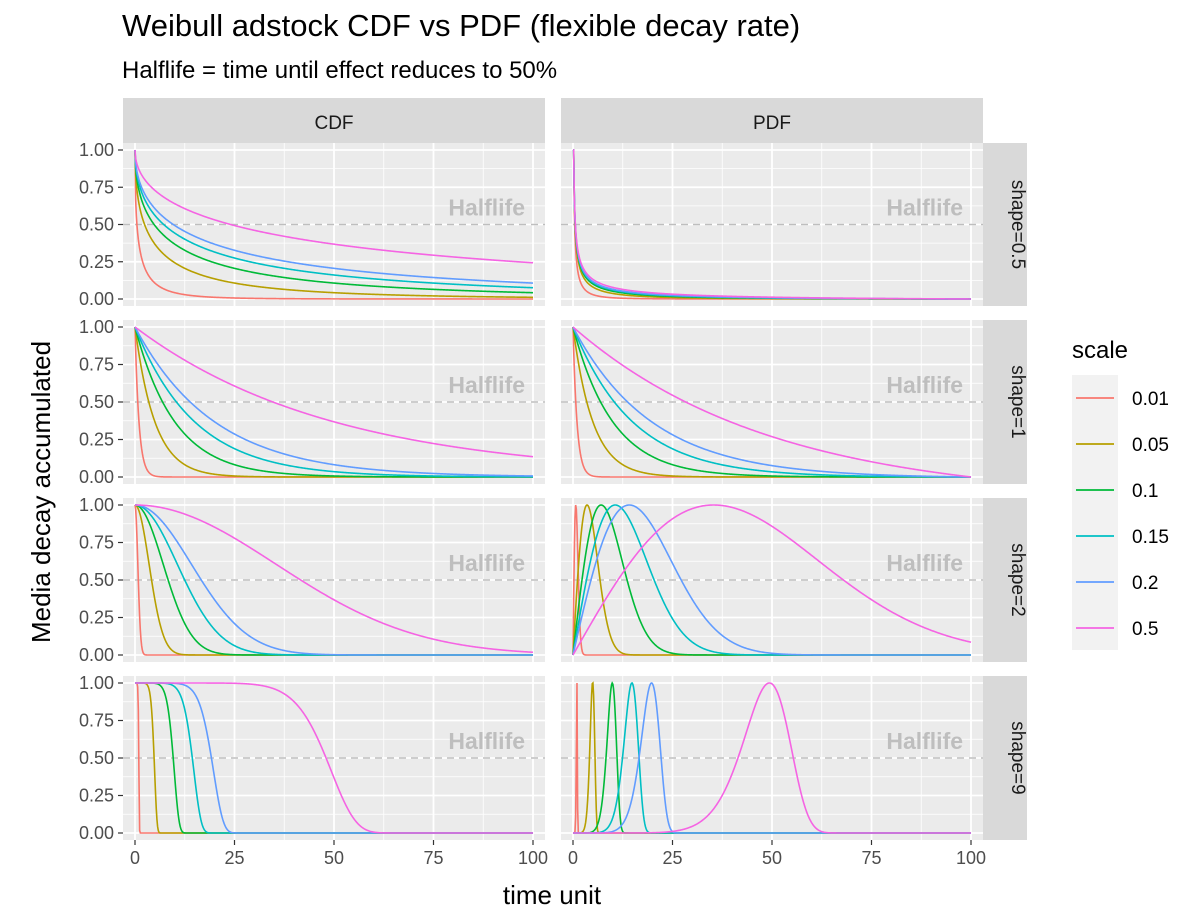 The height and width of the screenshot is (924, 1202). What do you see at coordinates (1095, 512) in the screenshot?
I see `legend-key-background` at bounding box center [1095, 512].